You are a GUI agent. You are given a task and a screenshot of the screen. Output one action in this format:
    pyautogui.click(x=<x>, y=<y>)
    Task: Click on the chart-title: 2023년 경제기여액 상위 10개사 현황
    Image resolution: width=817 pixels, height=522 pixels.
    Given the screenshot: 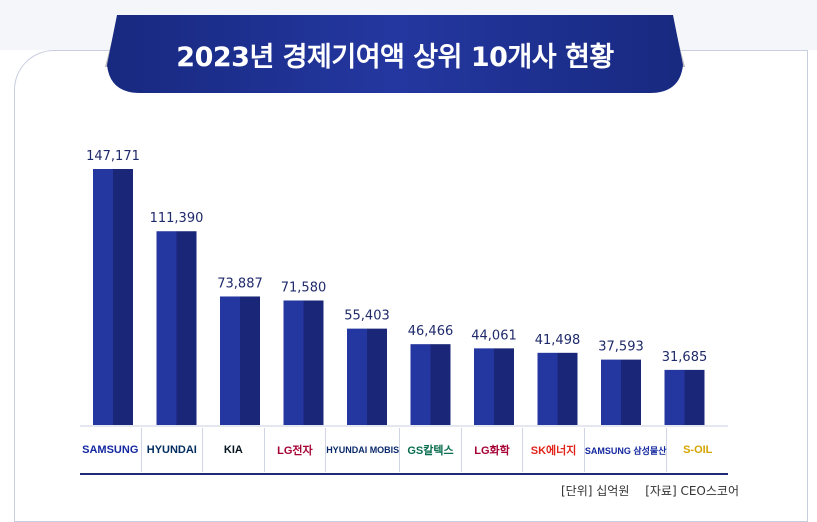 What is the action you would take?
    pyautogui.click(x=395, y=57)
    